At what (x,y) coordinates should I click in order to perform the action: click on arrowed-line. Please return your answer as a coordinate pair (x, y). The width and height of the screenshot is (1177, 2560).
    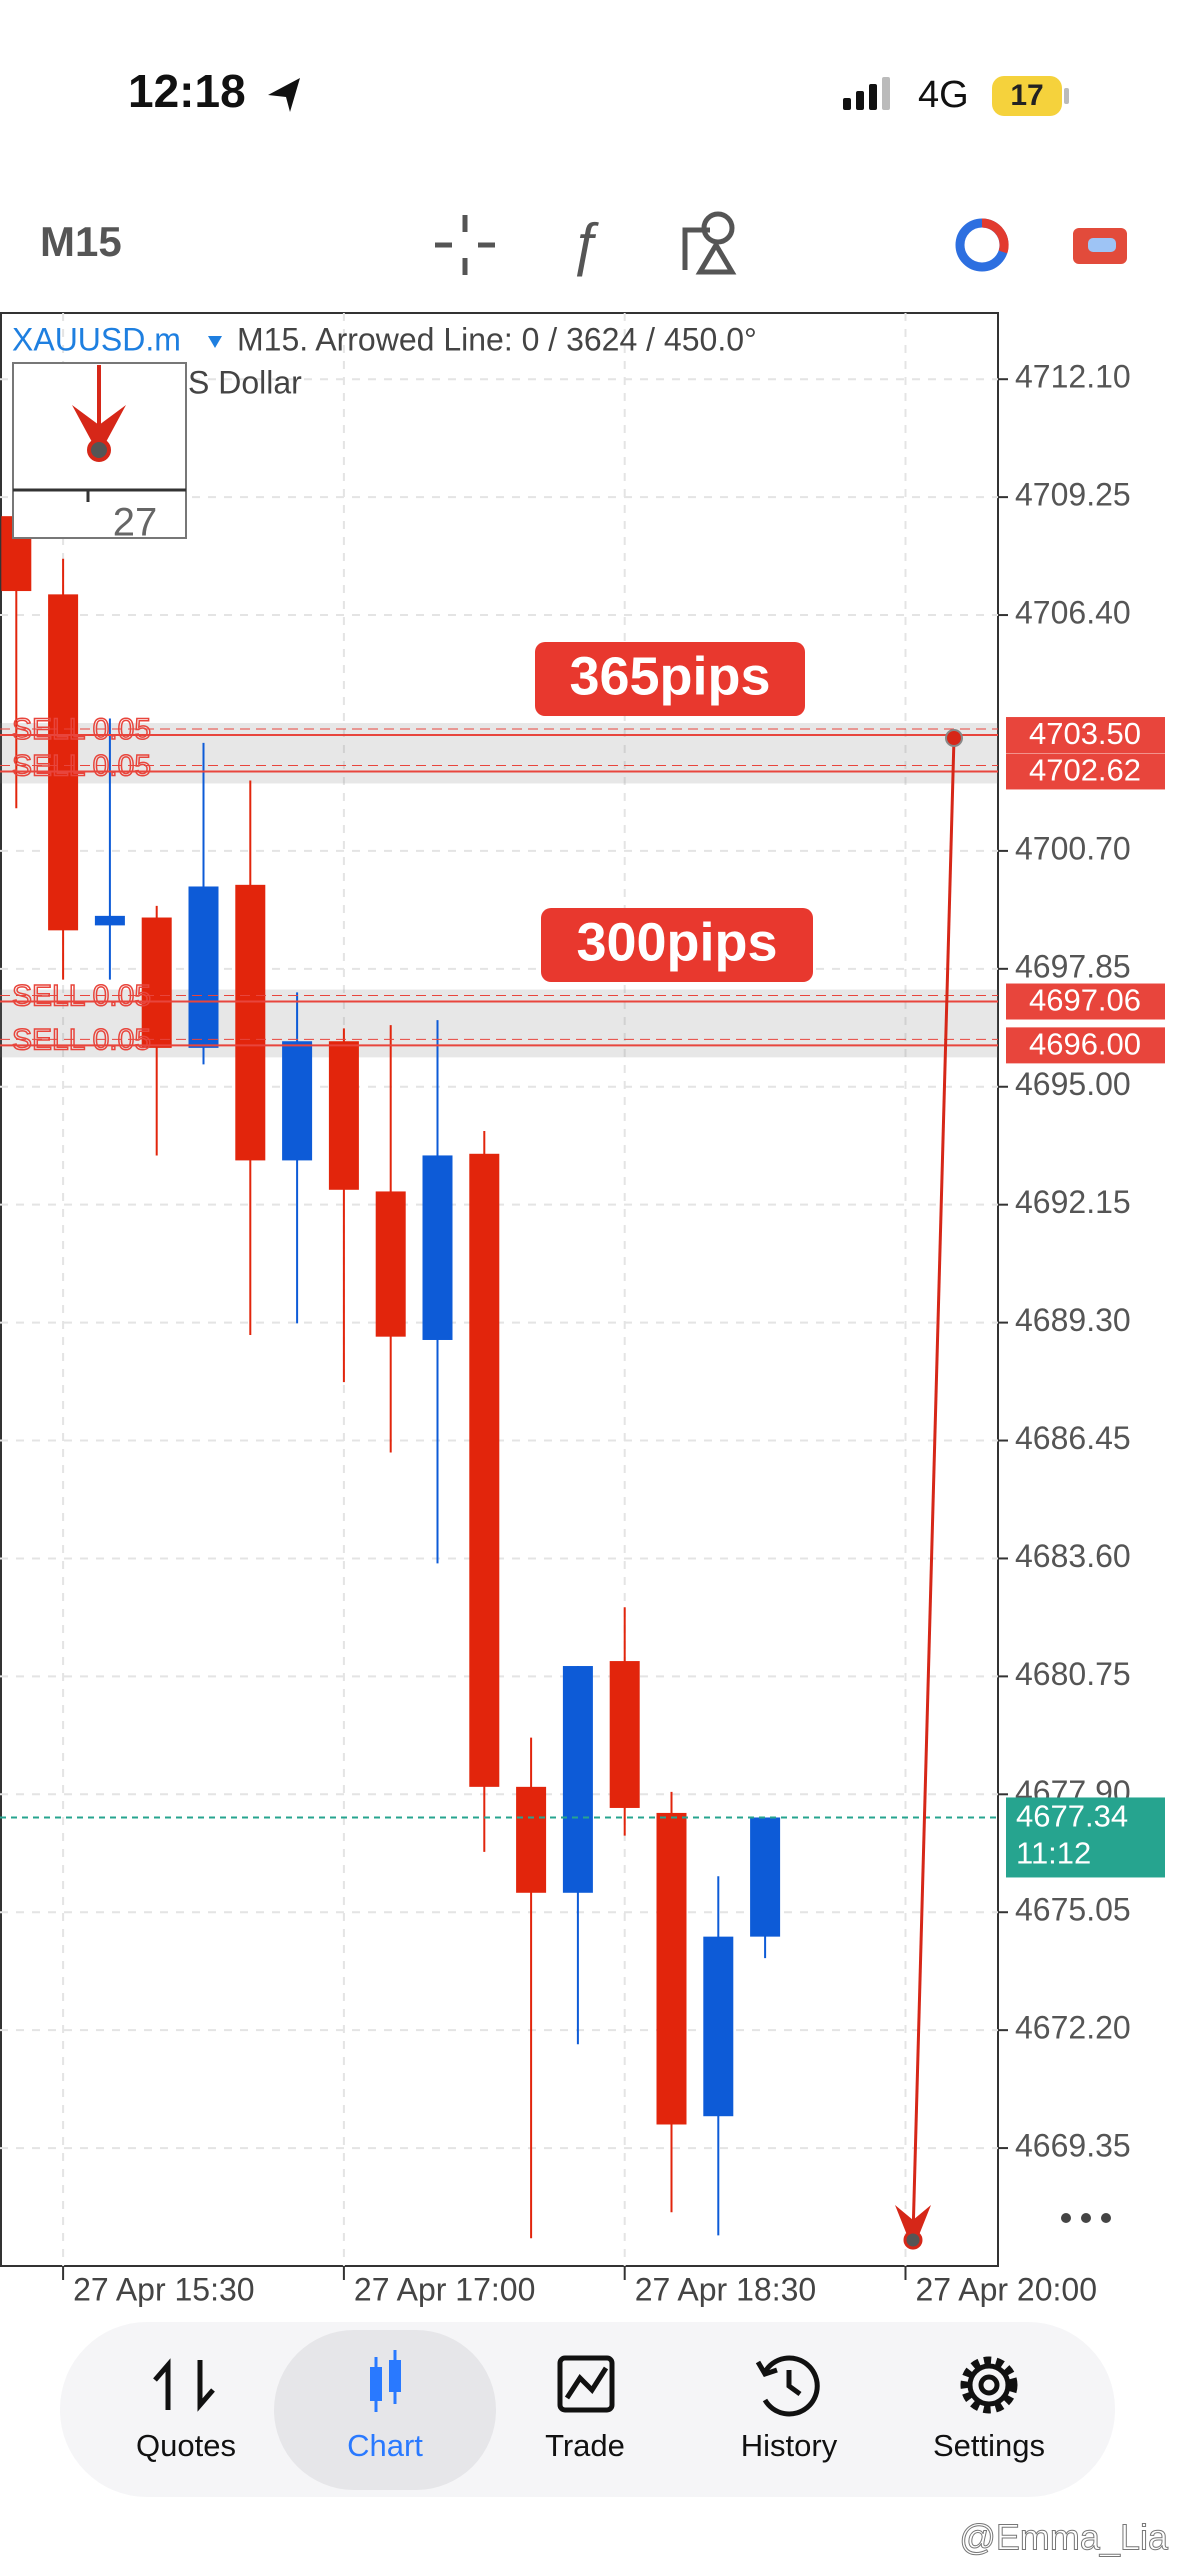
    Looking at the image, I should click on (933, 1487).